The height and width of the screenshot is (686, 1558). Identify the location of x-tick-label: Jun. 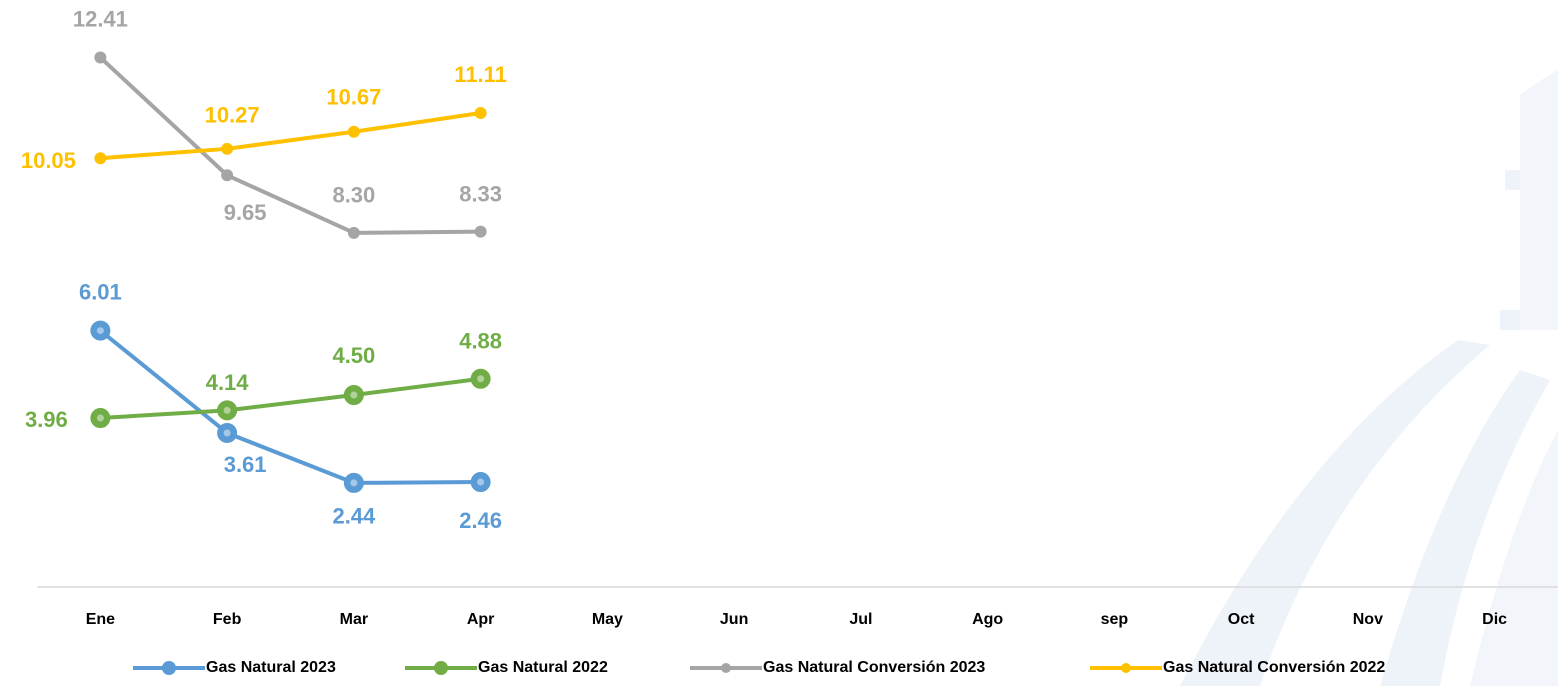
(734, 619).